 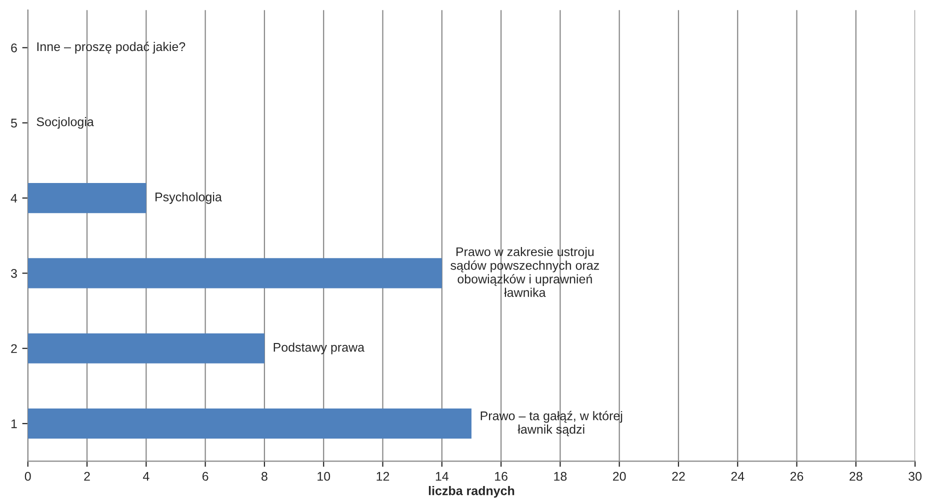 What do you see at coordinates (737, 476) in the screenshot?
I see `x-tick-label: 24` at bounding box center [737, 476].